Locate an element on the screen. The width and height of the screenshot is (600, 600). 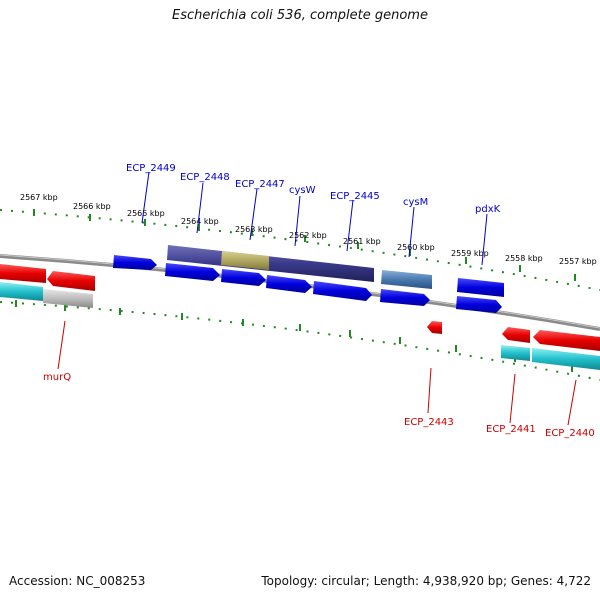
gene-label-ECP_2447: ECP_2447 is located at coordinates (260, 184).